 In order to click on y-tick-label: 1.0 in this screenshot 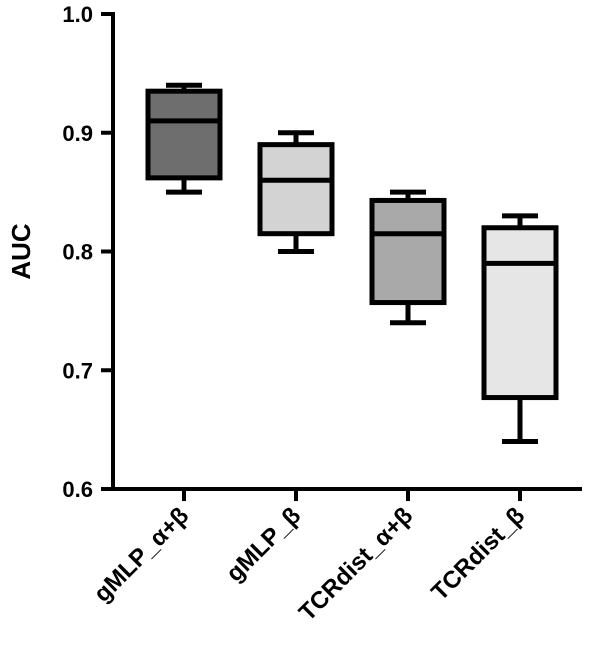, I will do `click(77, 14)`.